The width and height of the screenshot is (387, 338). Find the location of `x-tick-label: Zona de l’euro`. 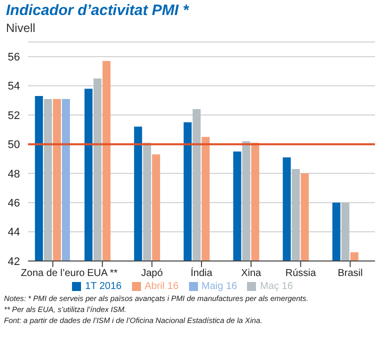

x-tick-label: Zona de l’euro is located at coordinates (53, 274).